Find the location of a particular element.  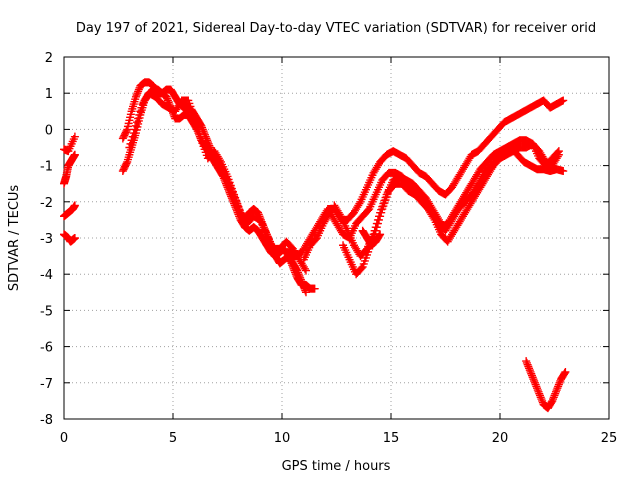

series-track-K is located at coordinates (451, 209).